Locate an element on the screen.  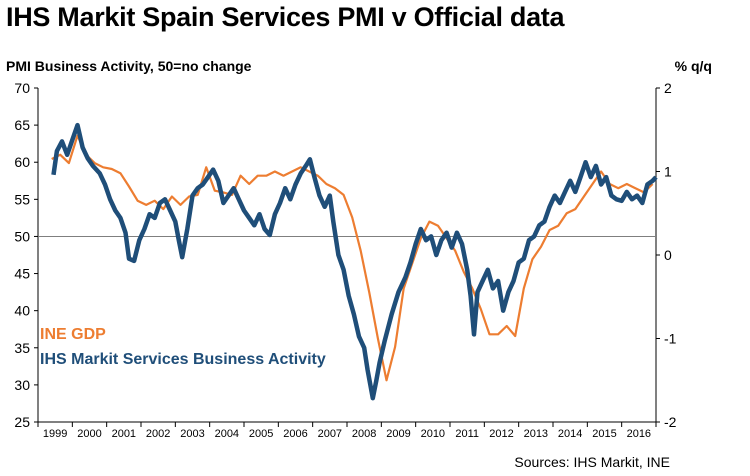
x-tick-label: 2009 is located at coordinates (398, 434).